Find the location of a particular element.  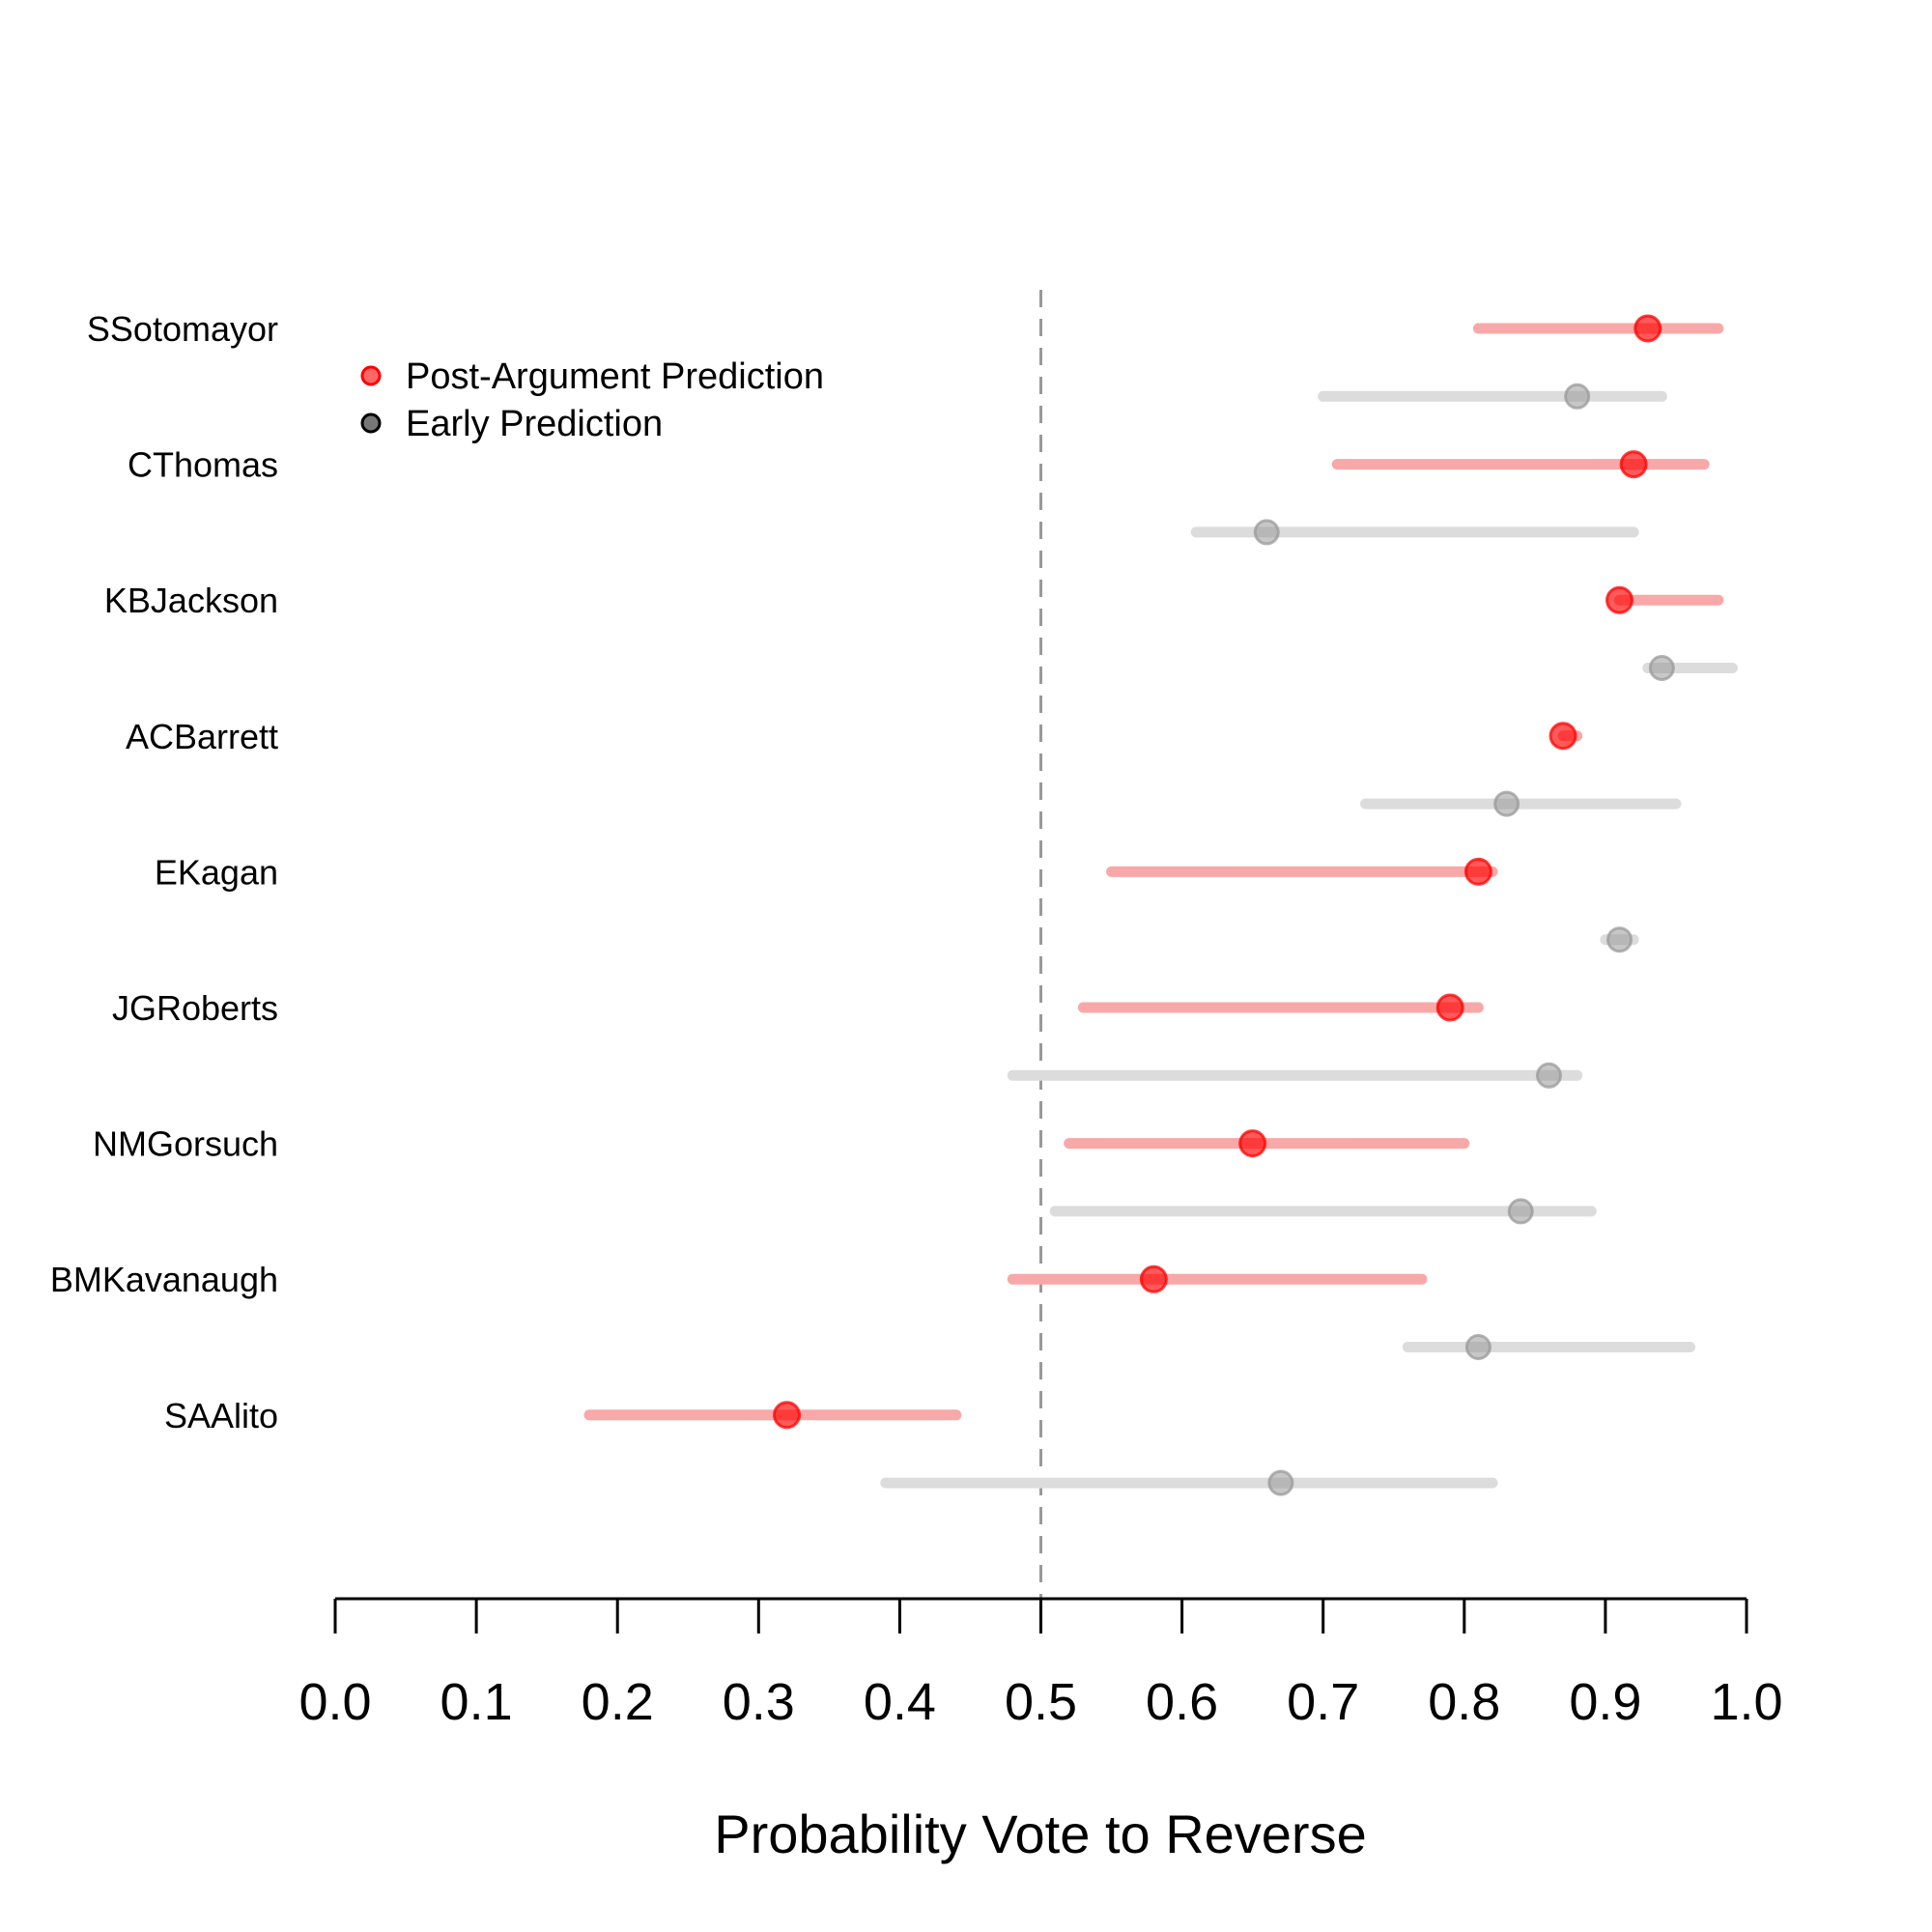

x-tick-label: 1.0 is located at coordinates (1746, 1702).